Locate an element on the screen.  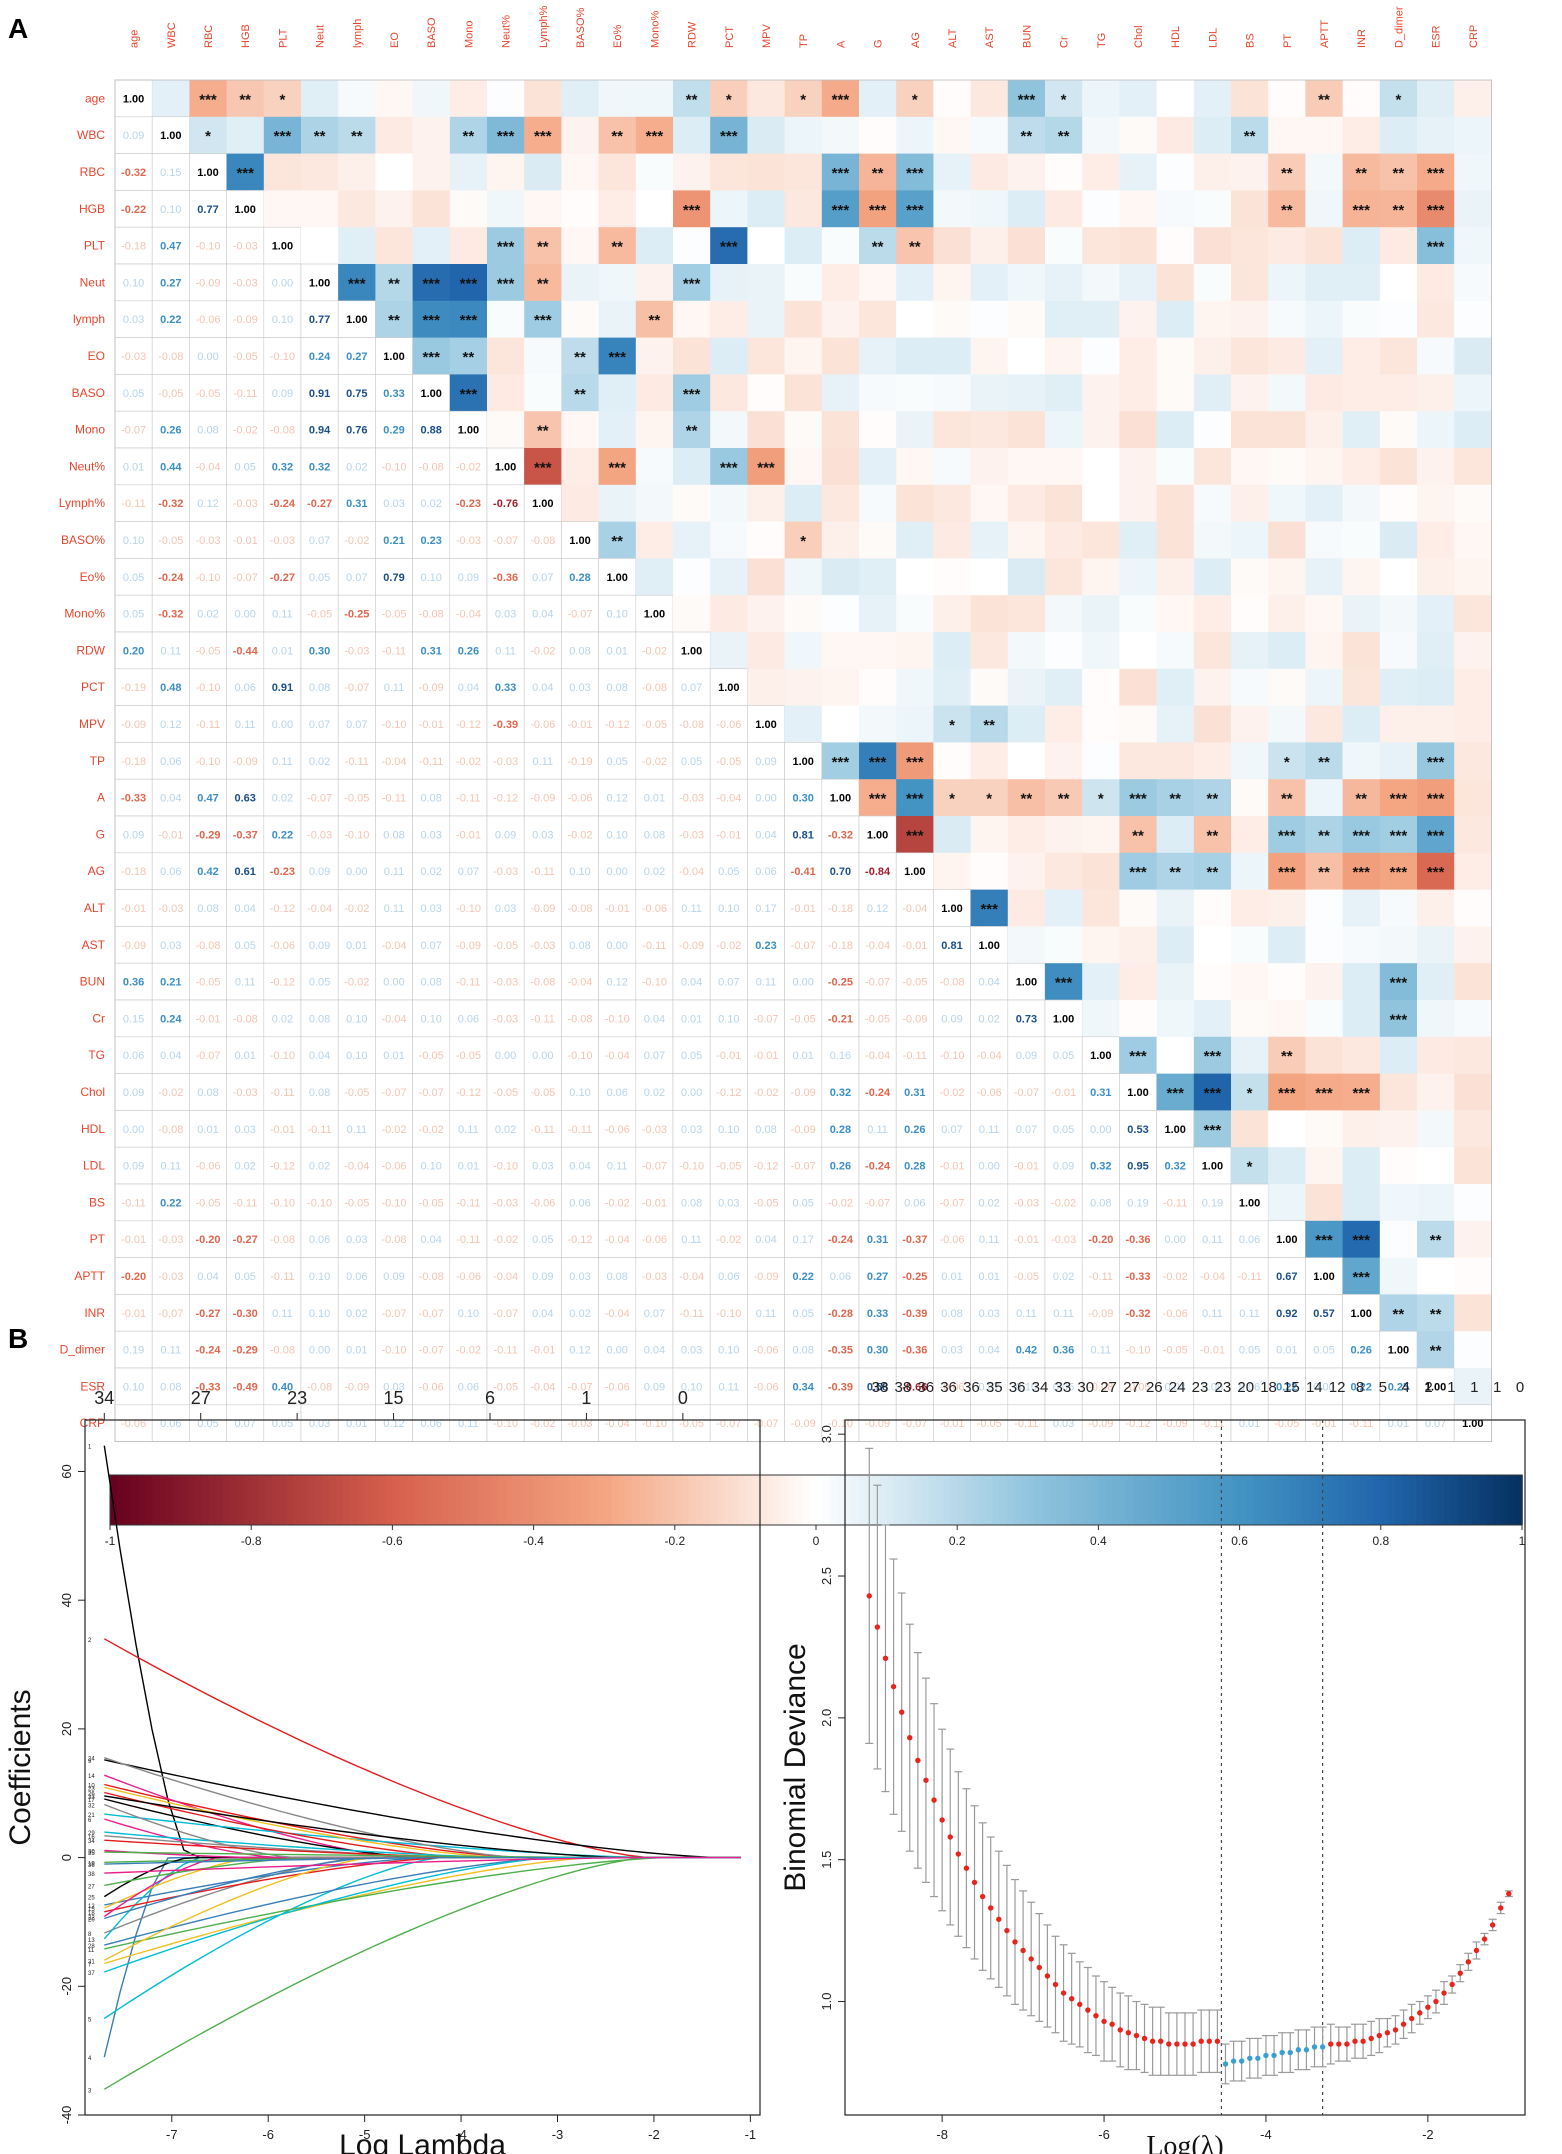
correlation-value: 0.08 is located at coordinates (319, 1093).